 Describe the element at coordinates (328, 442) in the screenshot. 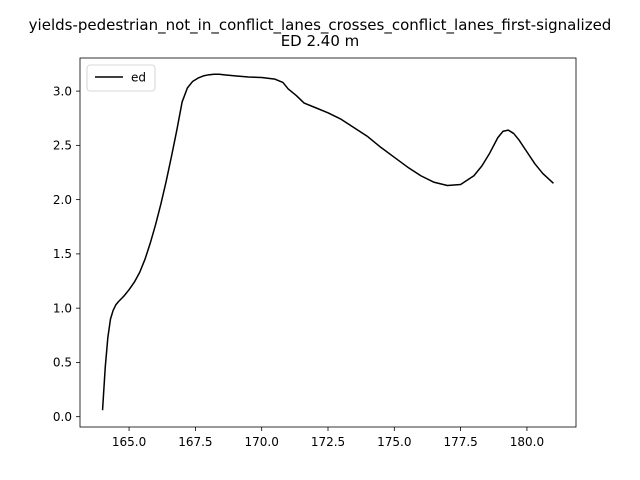

I see `x-tick-label: 172.5` at that location.